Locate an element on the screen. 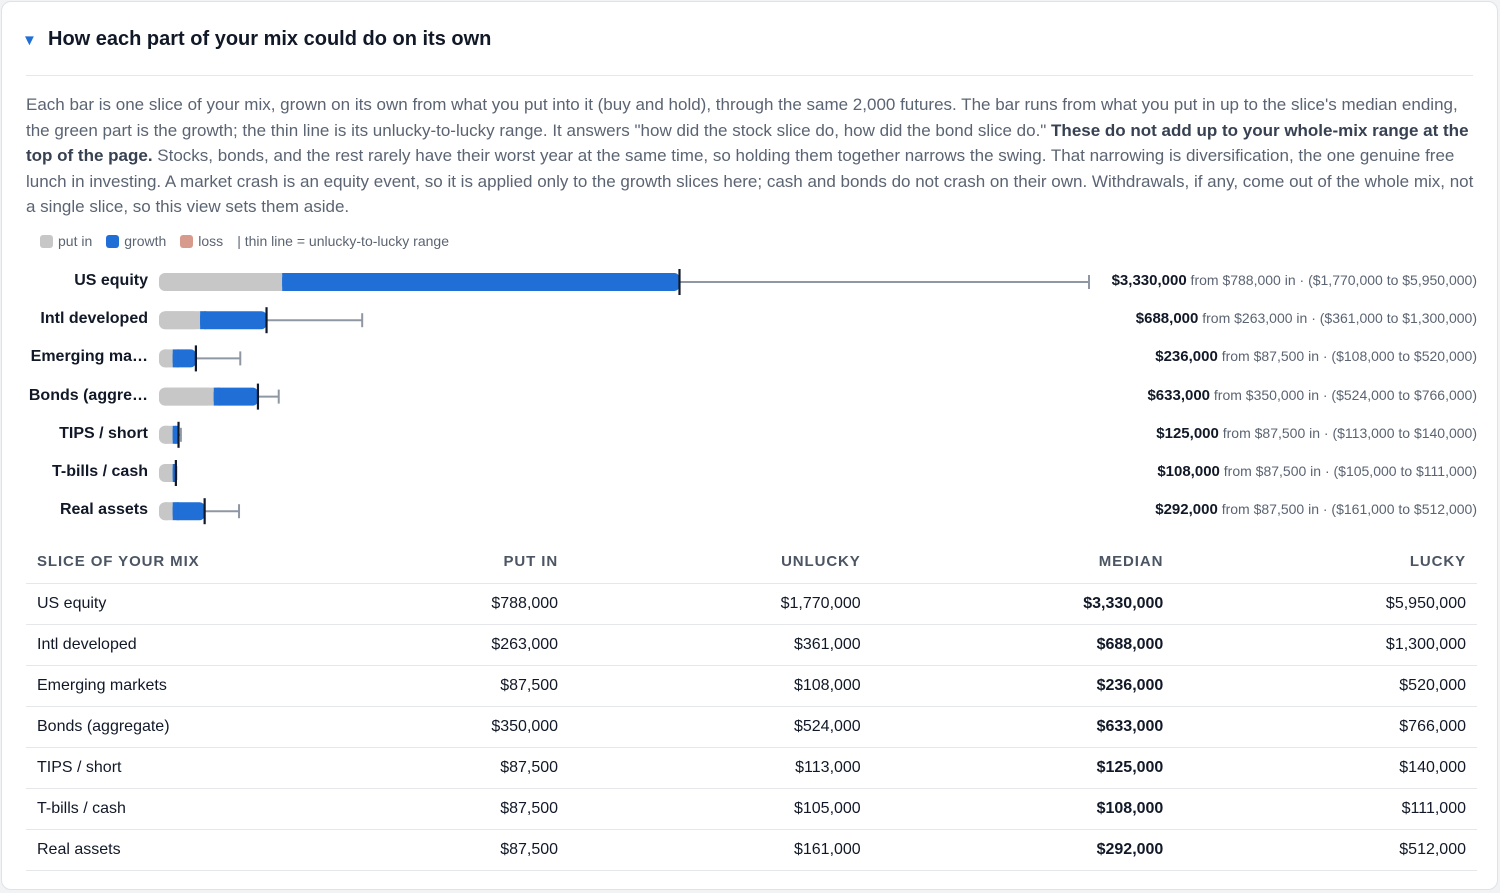 This screenshot has width=1500, height=893. cell-slice: Real assets is located at coordinates (166, 850).